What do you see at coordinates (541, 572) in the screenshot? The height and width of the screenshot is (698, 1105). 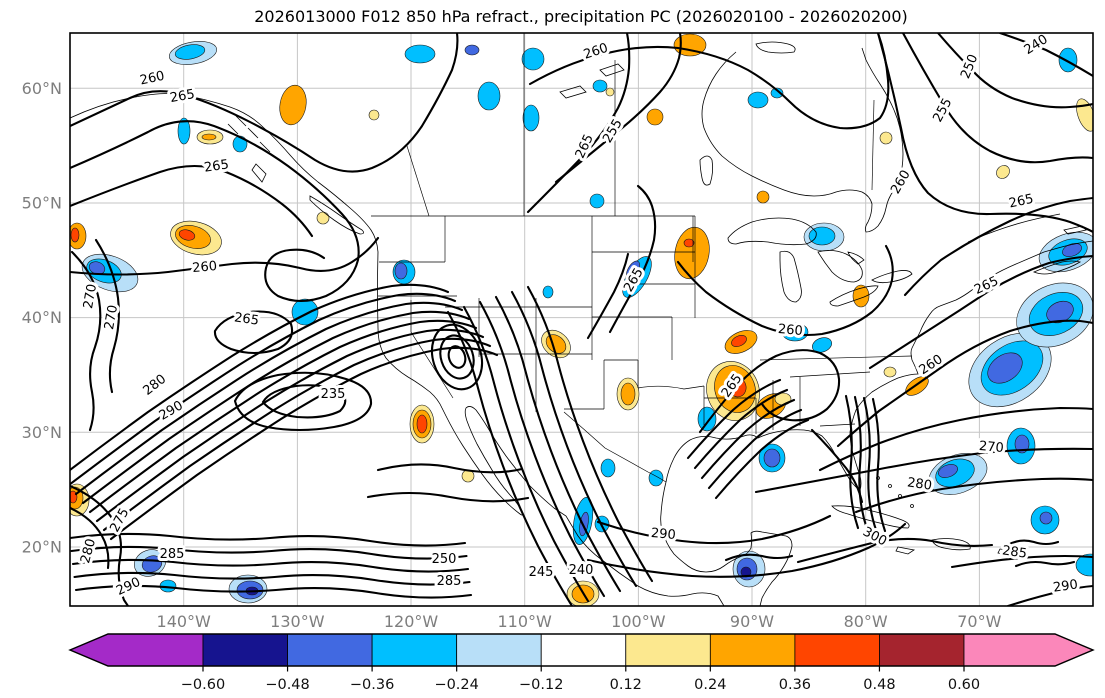 I see `contour-label: 245` at bounding box center [541, 572].